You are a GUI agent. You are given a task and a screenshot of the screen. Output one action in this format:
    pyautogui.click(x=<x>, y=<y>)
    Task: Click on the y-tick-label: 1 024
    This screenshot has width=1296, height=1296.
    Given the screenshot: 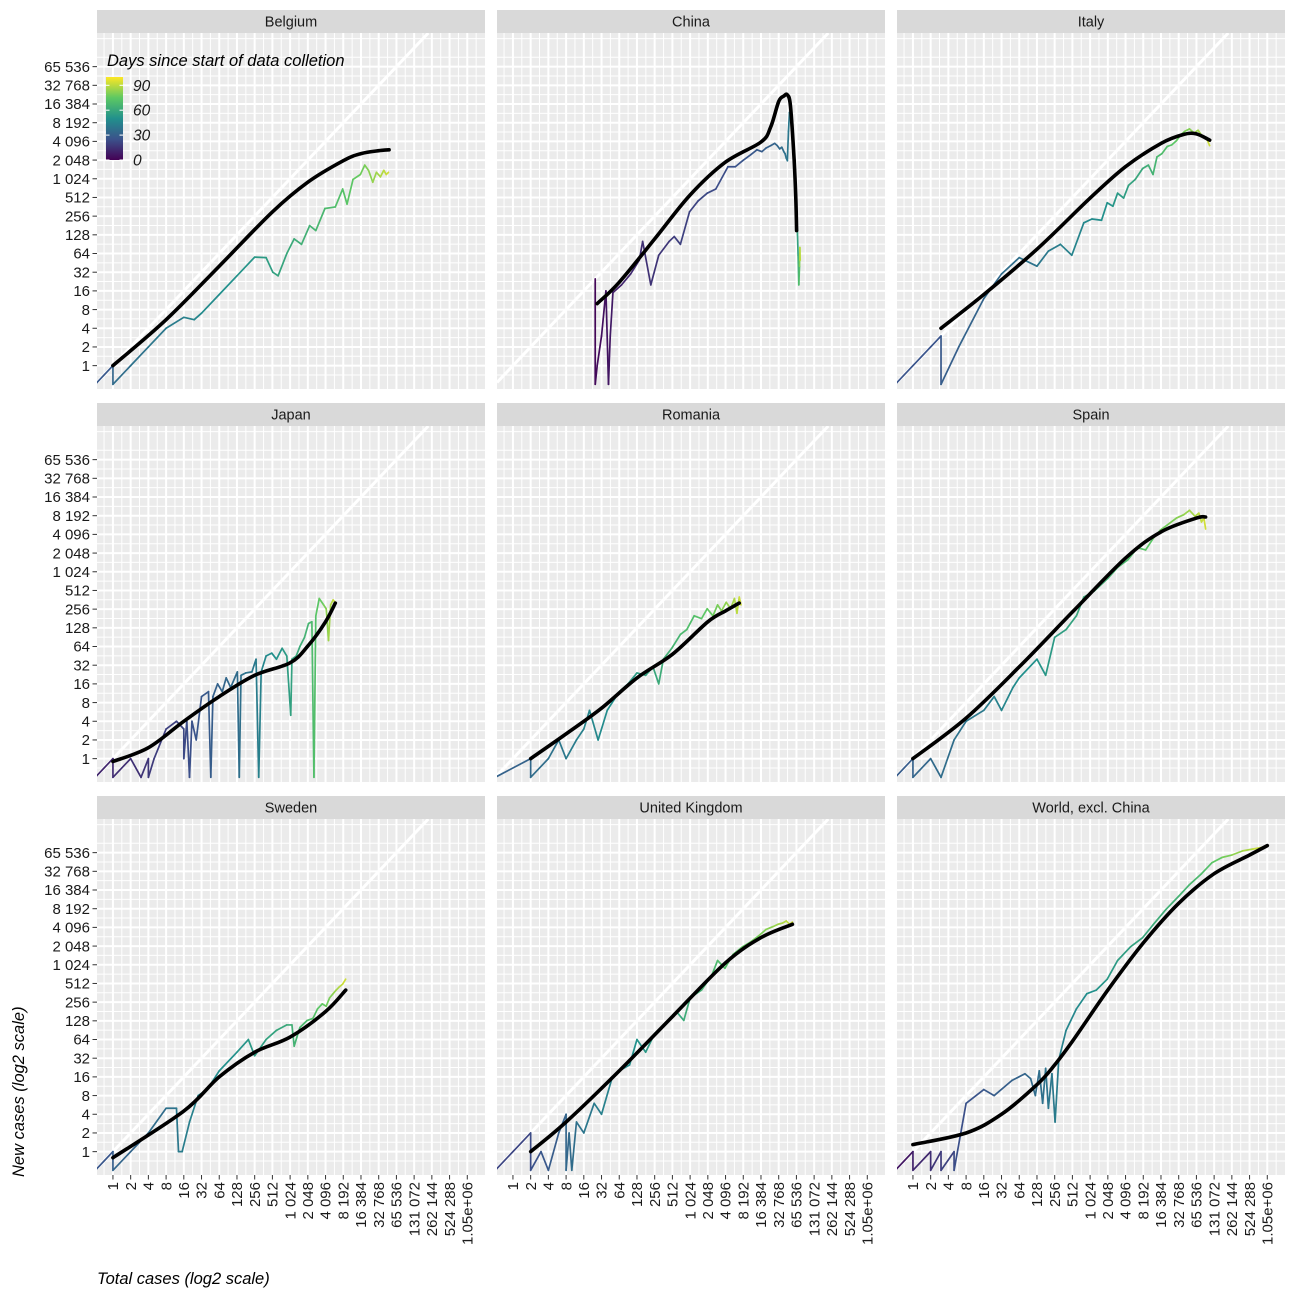 What is the action you would take?
    pyautogui.click(x=71, y=179)
    